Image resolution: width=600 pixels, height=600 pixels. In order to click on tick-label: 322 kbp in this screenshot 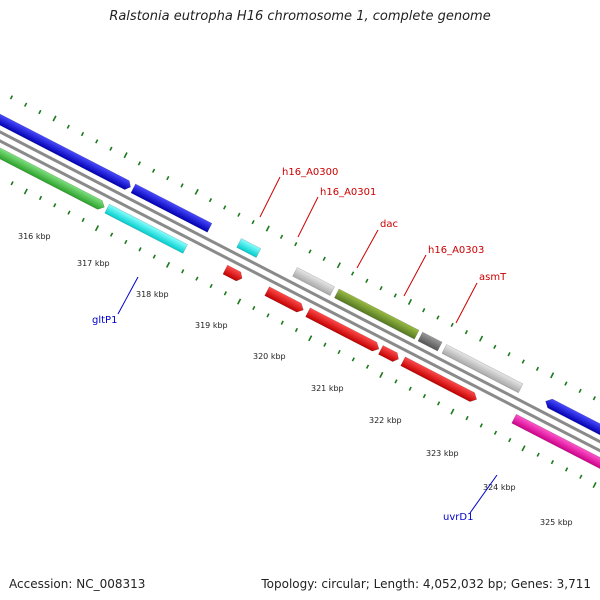, I will do `click(385, 420)`.